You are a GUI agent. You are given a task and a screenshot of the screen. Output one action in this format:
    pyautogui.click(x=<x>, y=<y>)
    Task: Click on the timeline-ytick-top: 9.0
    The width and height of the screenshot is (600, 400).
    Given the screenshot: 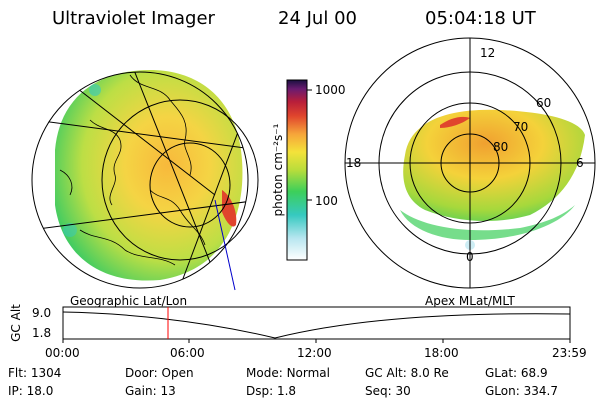 What is the action you would take?
    pyautogui.click(x=42, y=313)
    